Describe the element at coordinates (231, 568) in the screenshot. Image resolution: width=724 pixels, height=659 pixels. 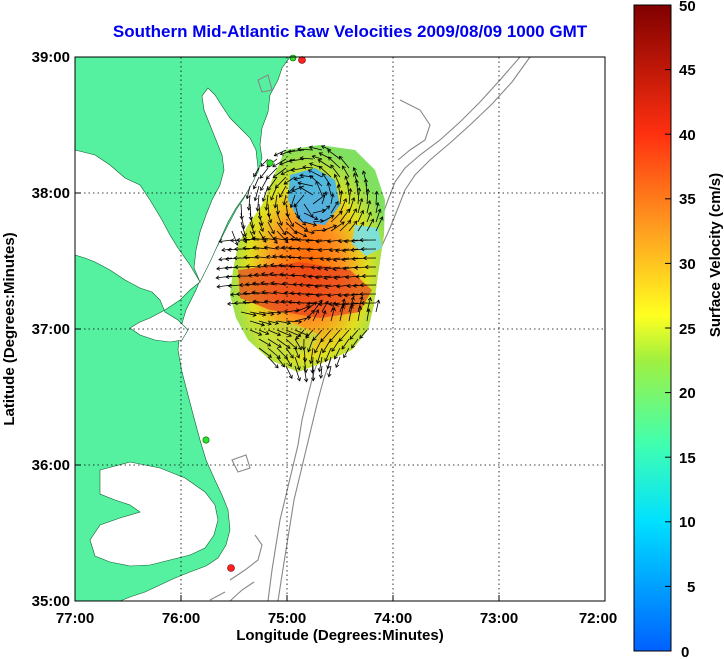
I see `radar-site-marker` at that location.